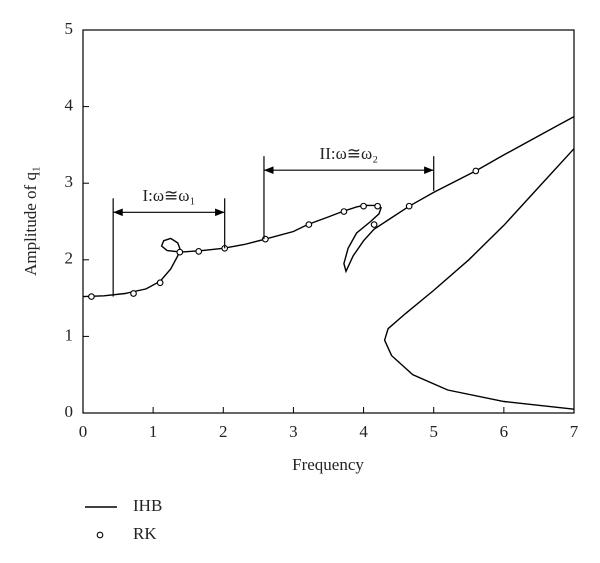 The image size is (600, 563). I want to click on legend-label: IHB, so click(147, 505).